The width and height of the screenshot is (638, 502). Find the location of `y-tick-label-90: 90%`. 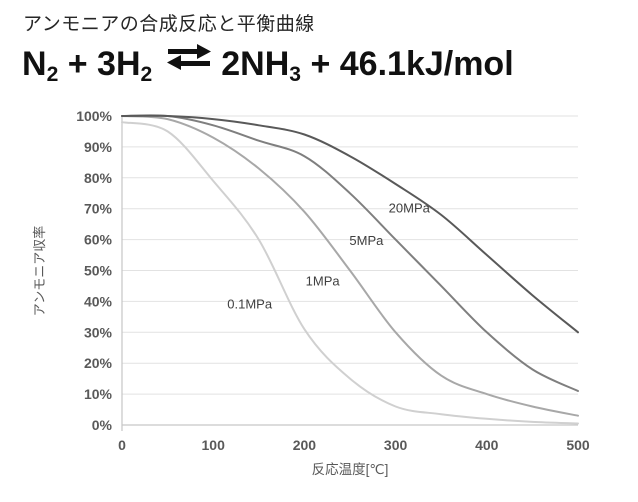

y-tick-label-90: 90% is located at coordinates (98, 147).